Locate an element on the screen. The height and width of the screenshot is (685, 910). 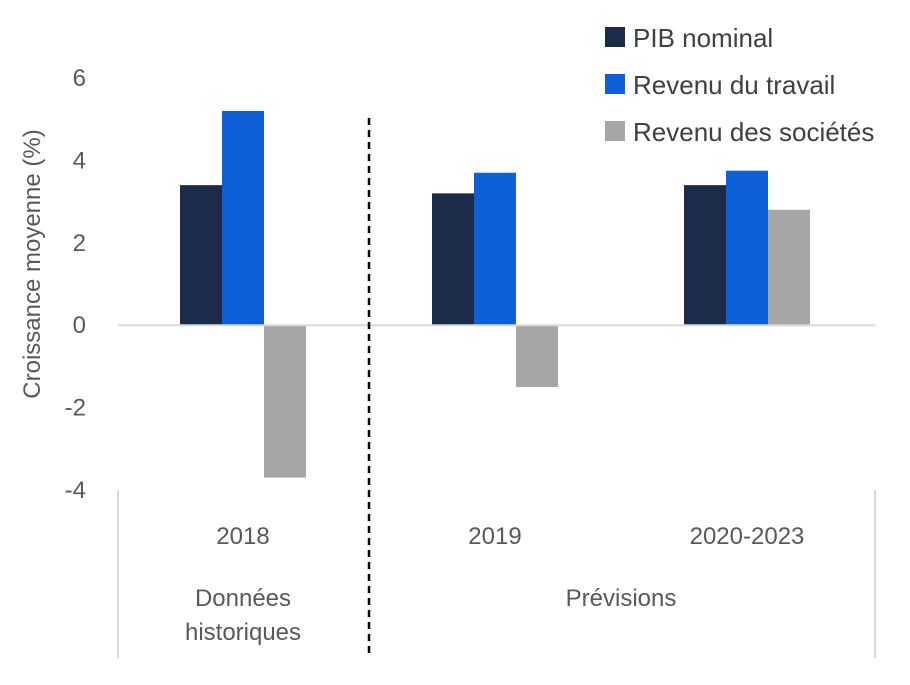
x-group-label: Prévisions is located at coordinates (621, 598).